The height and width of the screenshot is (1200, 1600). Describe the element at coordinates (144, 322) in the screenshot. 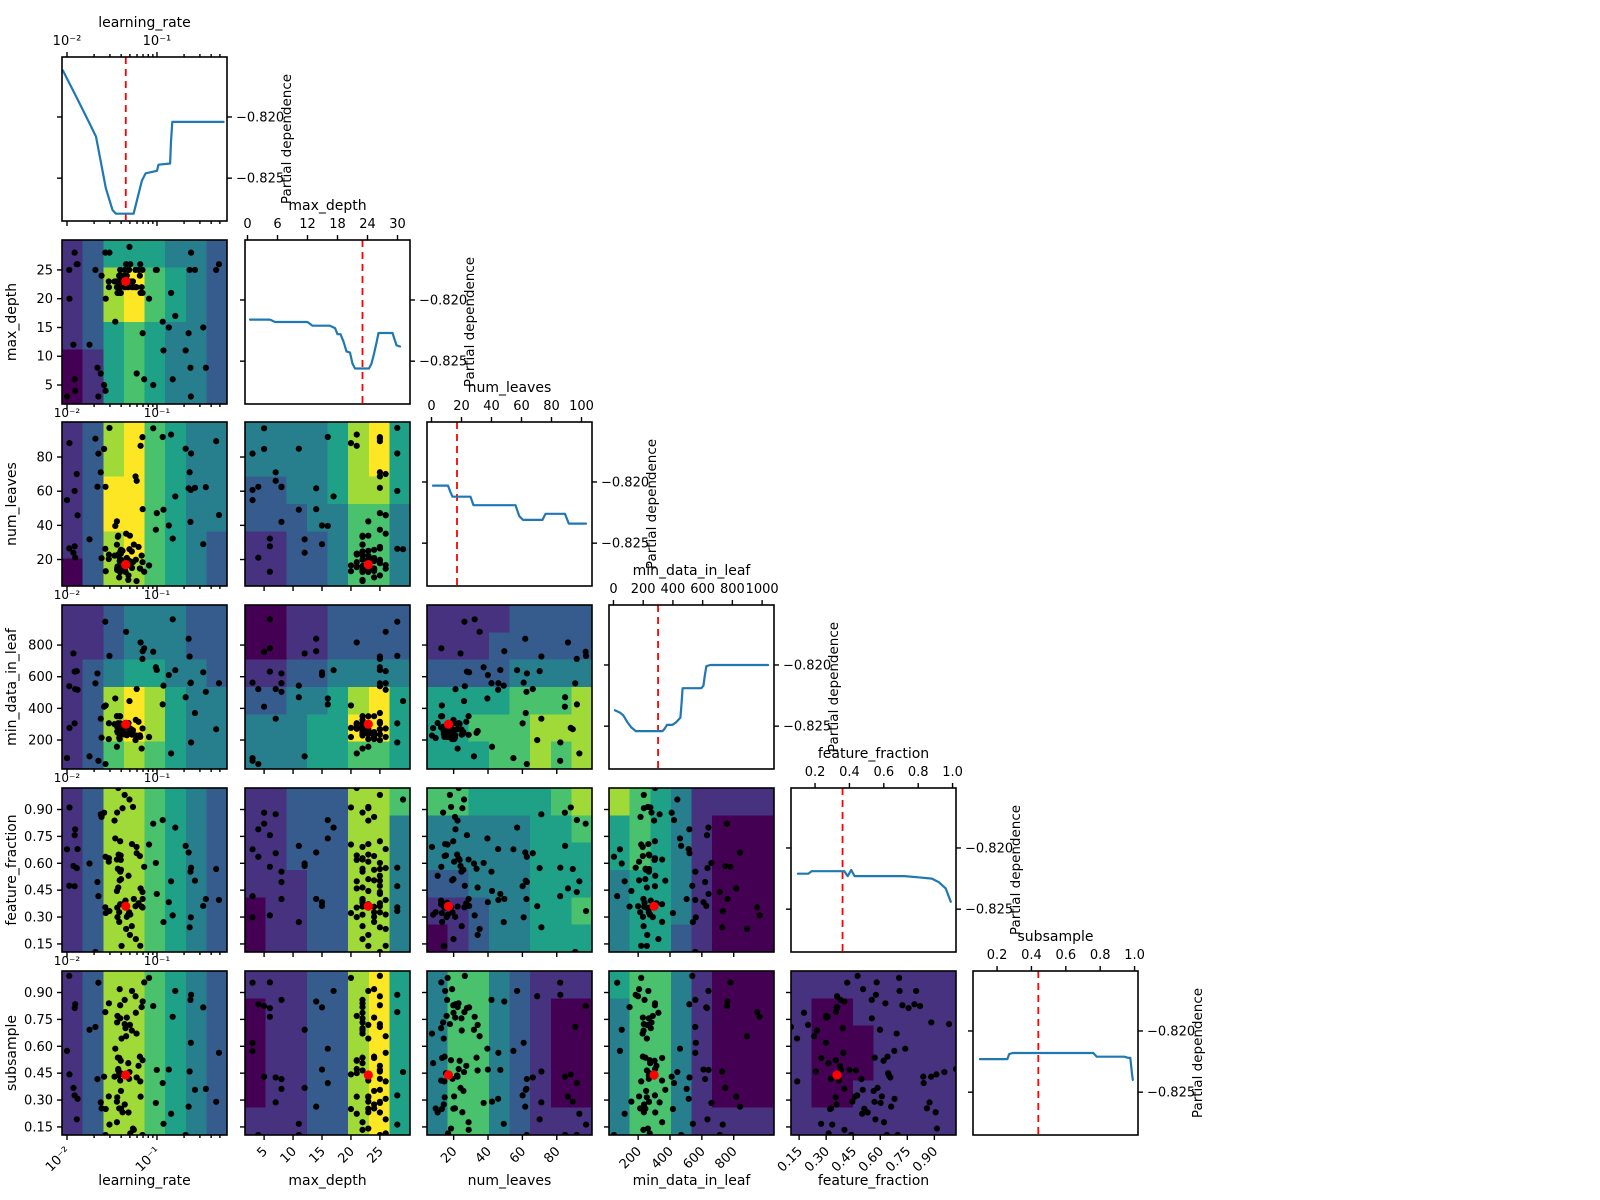

I see `contour-layer` at that location.